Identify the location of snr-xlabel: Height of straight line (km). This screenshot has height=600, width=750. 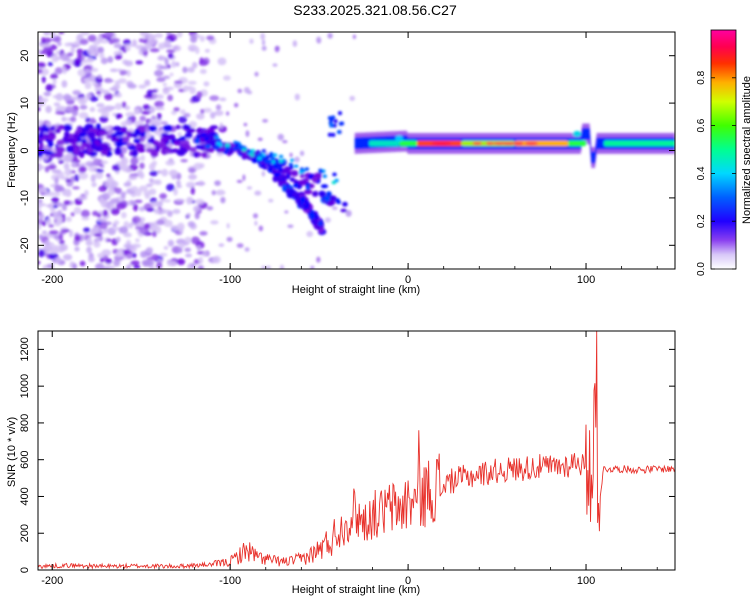
(356, 590).